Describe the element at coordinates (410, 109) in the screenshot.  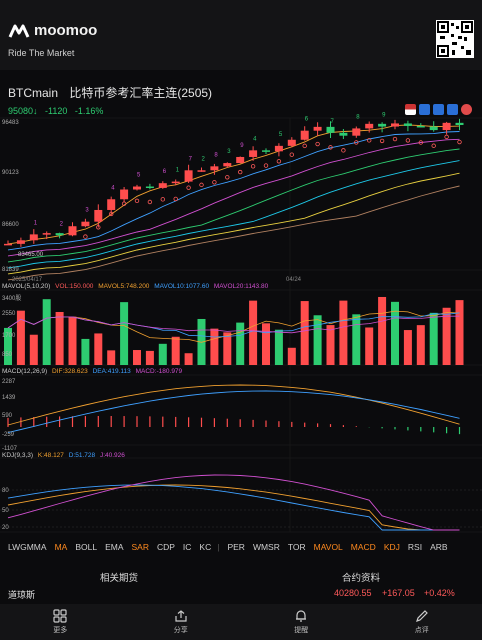
I see `us-flag-icon` at that location.